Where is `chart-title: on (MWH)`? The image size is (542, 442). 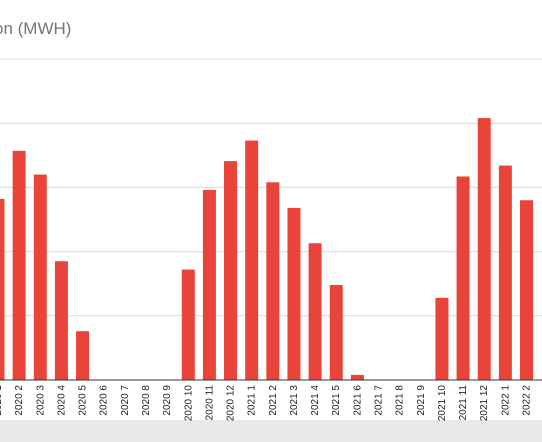 chart-title: on (MWH) is located at coordinates (36, 28).